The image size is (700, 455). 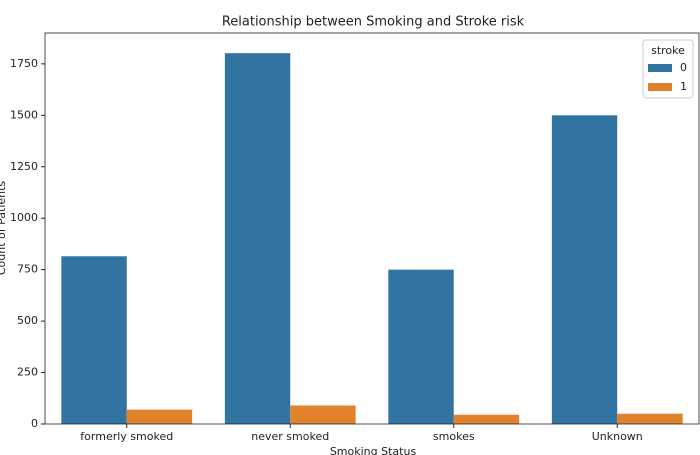 I want to click on x-axis-label: Smoking Status, so click(x=373, y=450).